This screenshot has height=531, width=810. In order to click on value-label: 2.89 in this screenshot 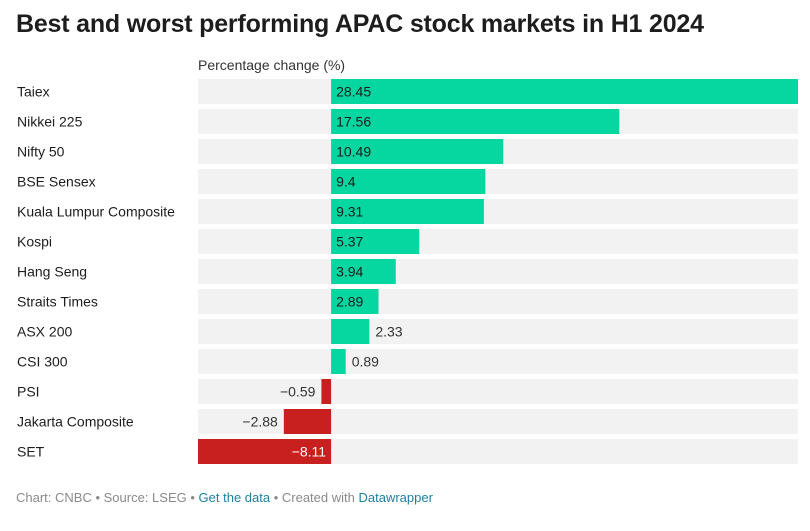, I will do `click(349, 302)`.